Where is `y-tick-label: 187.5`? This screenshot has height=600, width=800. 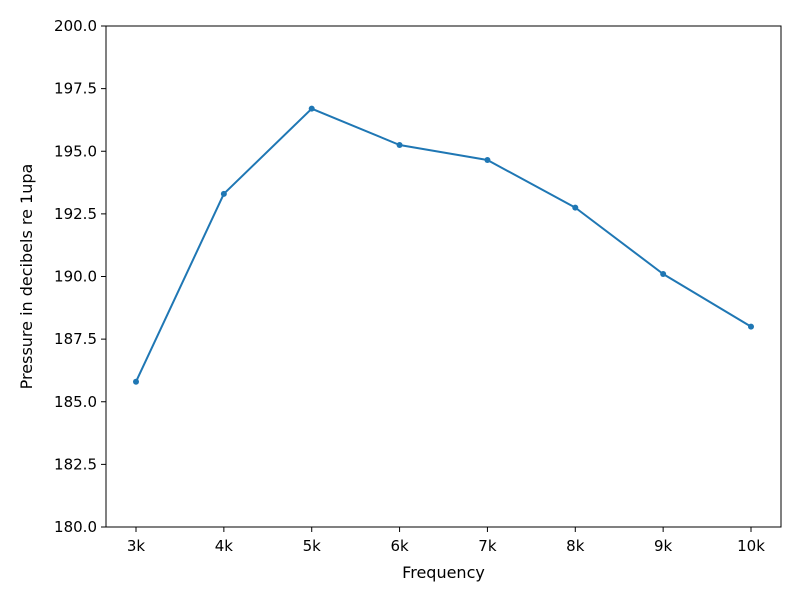
y-tick-label: 187.5 is located at coordinates (75, 339).